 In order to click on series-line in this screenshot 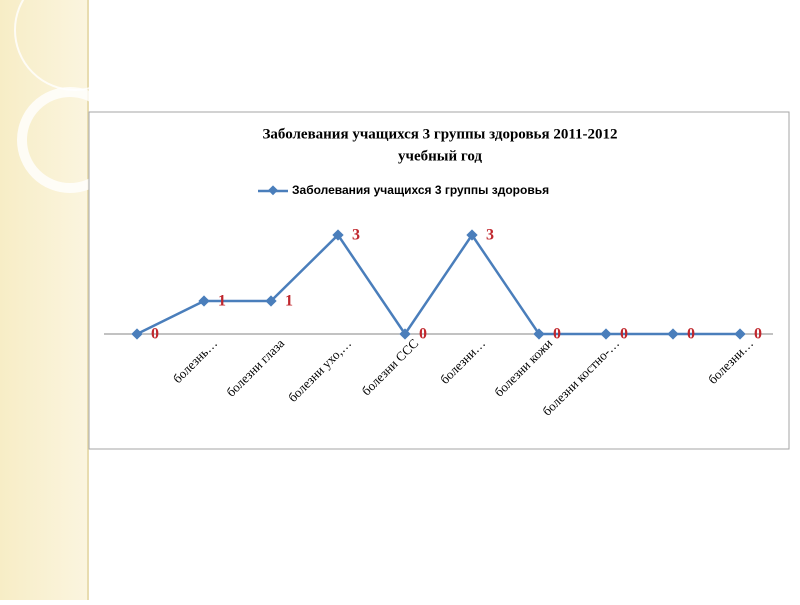, I will do `click(438, 284)`.